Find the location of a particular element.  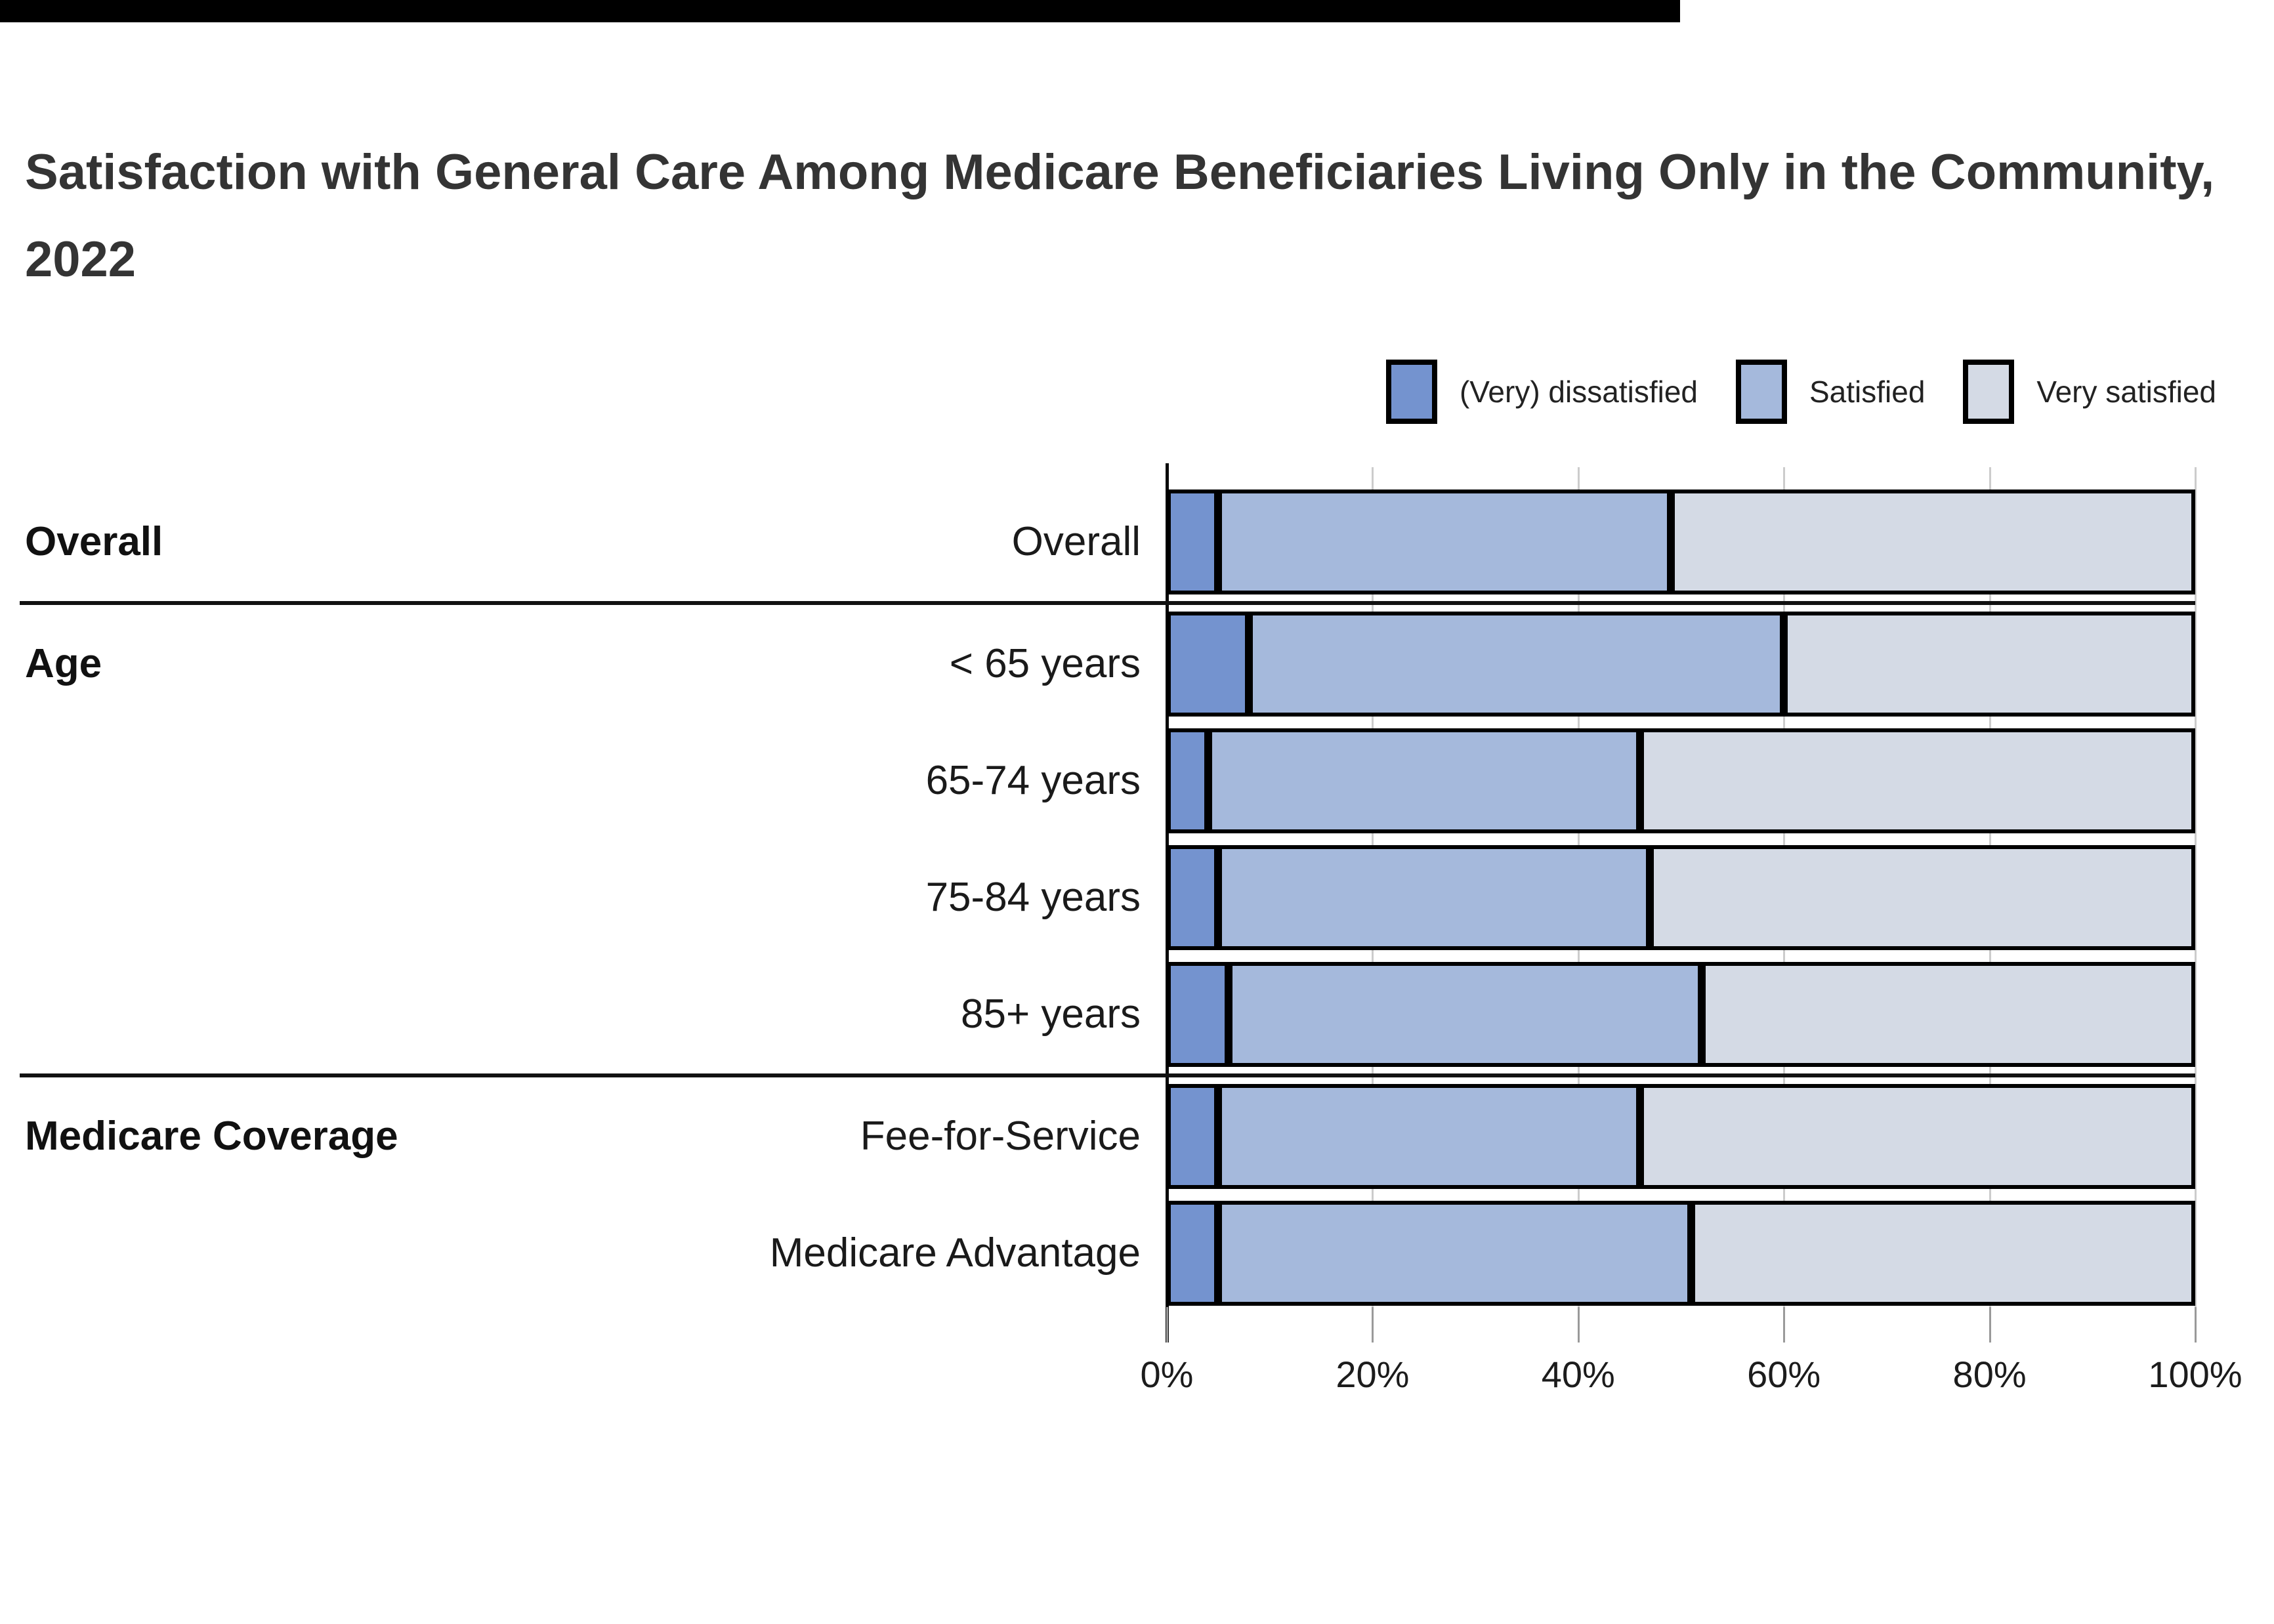

x-axis-tick-label-80: 80% is located at coordinates (1989, 1374).